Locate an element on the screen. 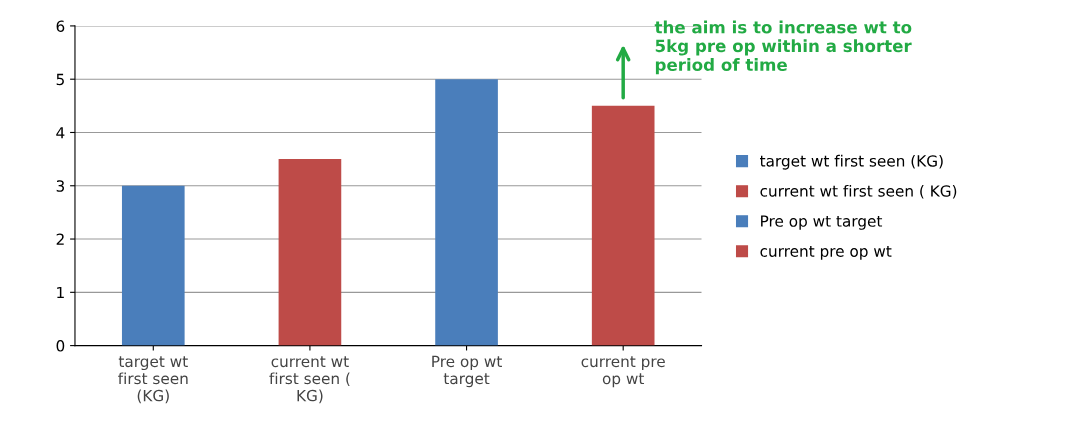  y-tick-label: 3 is located at coordinates (60, 186).